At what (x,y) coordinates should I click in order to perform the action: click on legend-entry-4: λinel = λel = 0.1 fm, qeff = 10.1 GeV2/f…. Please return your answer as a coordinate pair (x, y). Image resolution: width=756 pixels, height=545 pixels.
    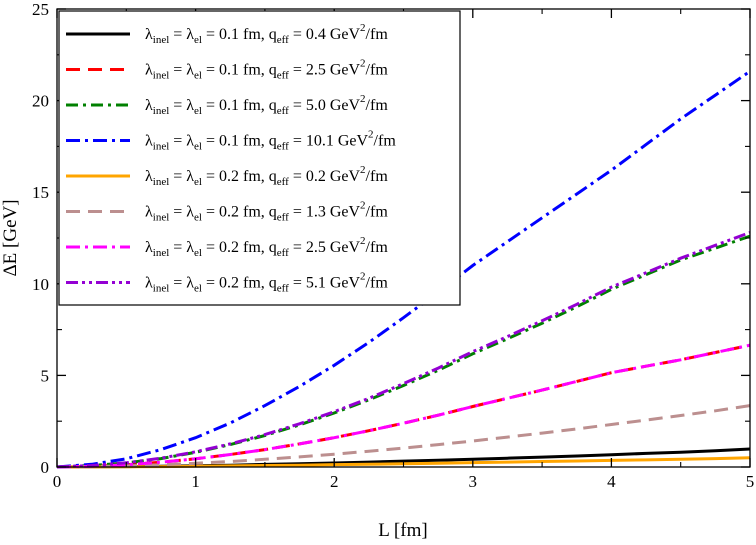
    Looking at the image, I should click on (270, 141).